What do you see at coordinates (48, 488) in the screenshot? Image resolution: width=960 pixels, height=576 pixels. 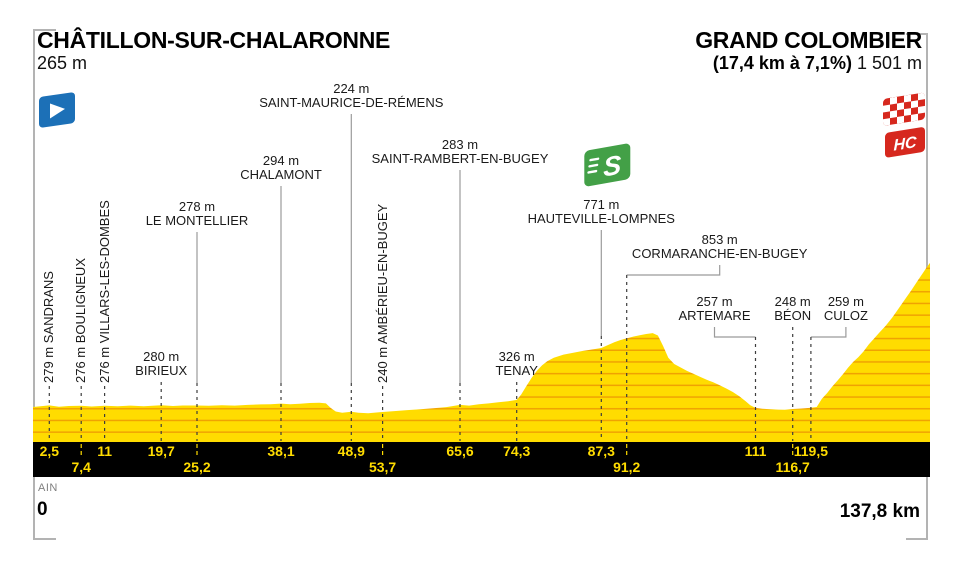 I see `department-label: AIN` at bounding box center [48, 488].